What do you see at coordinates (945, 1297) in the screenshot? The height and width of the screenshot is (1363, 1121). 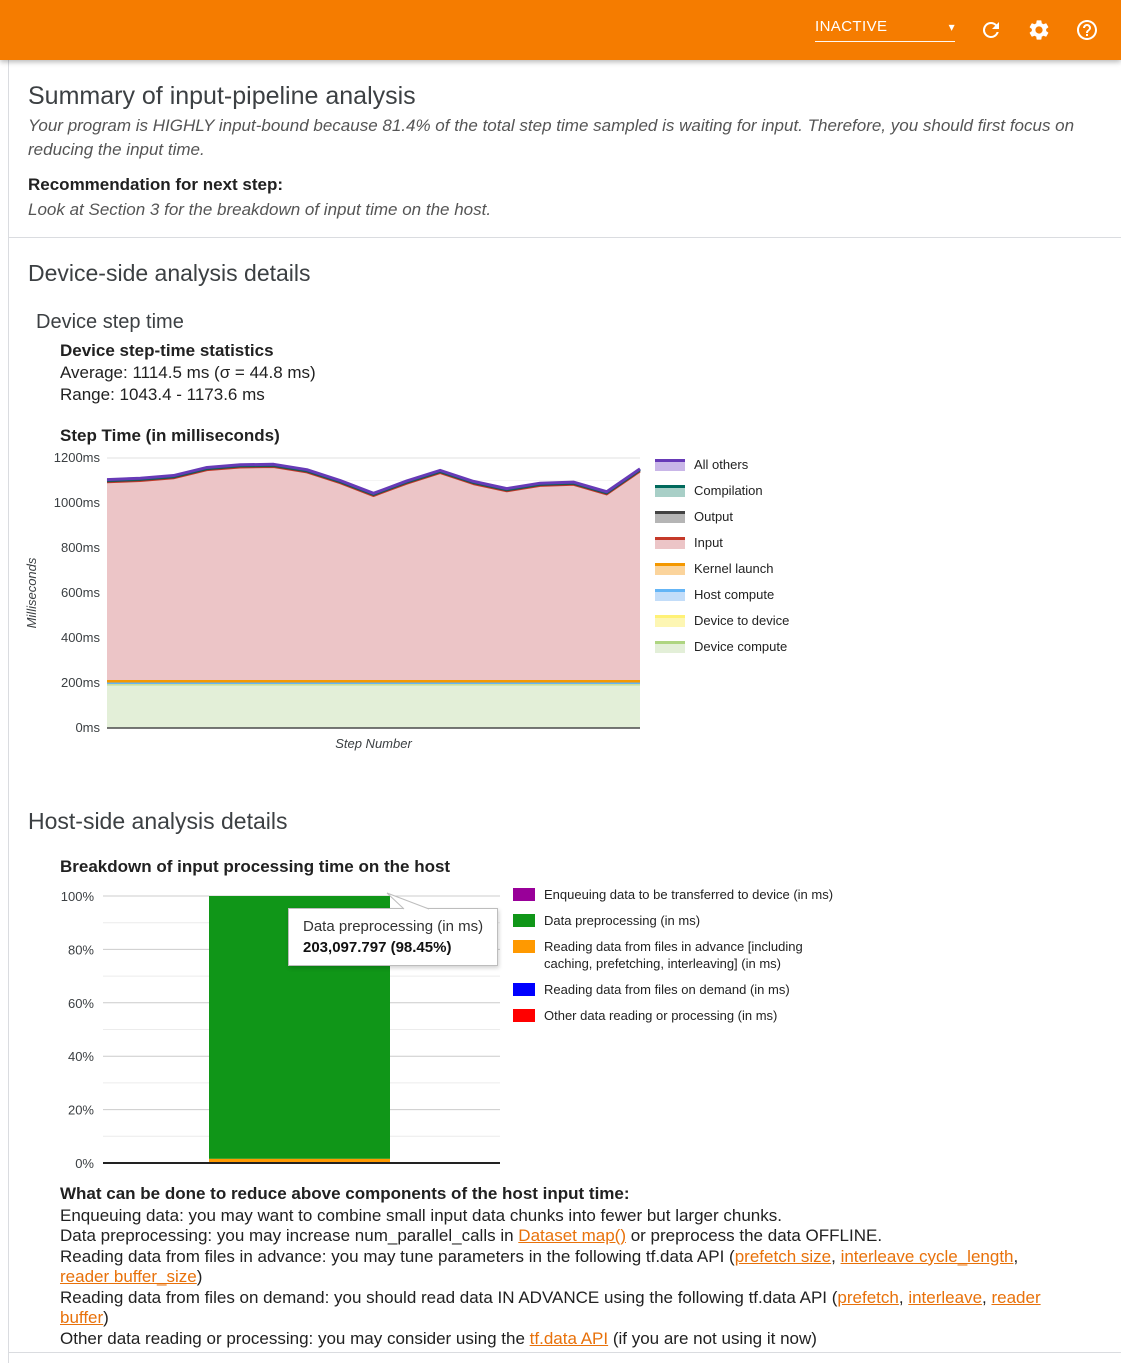 I see `link-interleave: interleave` at bounding box center [945, 1297].